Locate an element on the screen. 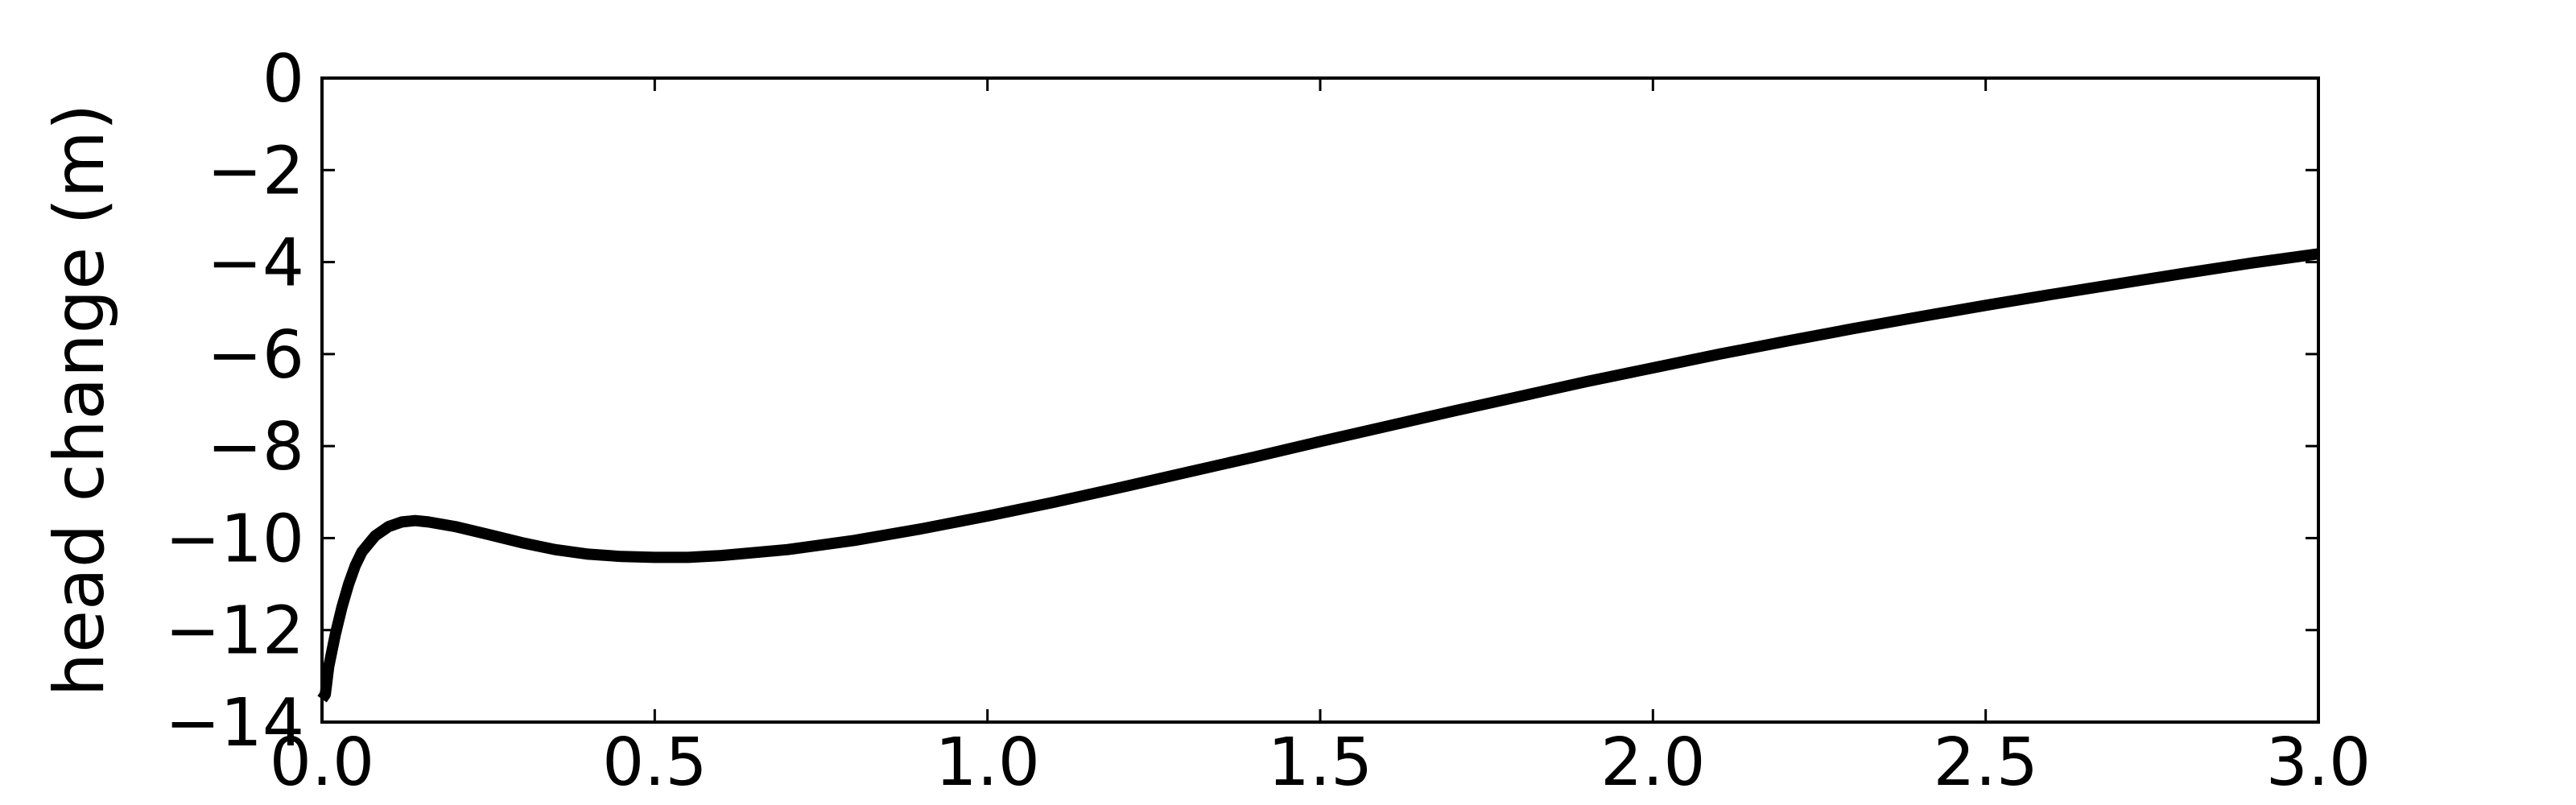 Image resolution: width=2576 pixels, height=805 pixels. x-tick-label: 1.5 is located at coordinates (1320, 762).